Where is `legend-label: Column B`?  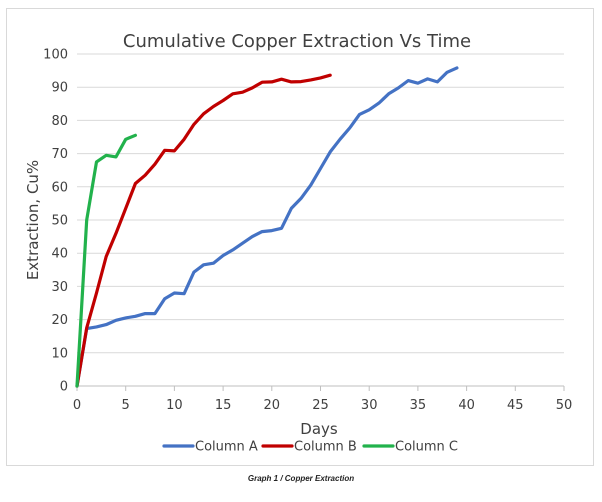 legend-label: Column B is located at coordinates (325, 447).